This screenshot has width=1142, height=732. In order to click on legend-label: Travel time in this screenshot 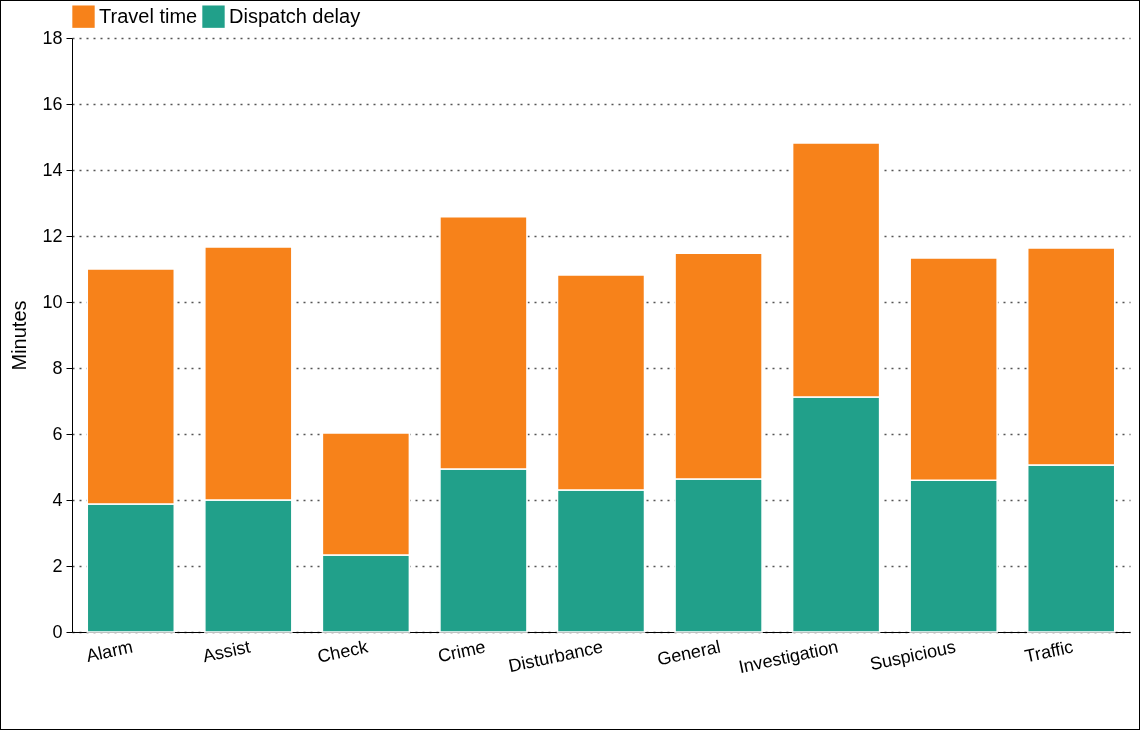, I will do `click(148, 15)`.